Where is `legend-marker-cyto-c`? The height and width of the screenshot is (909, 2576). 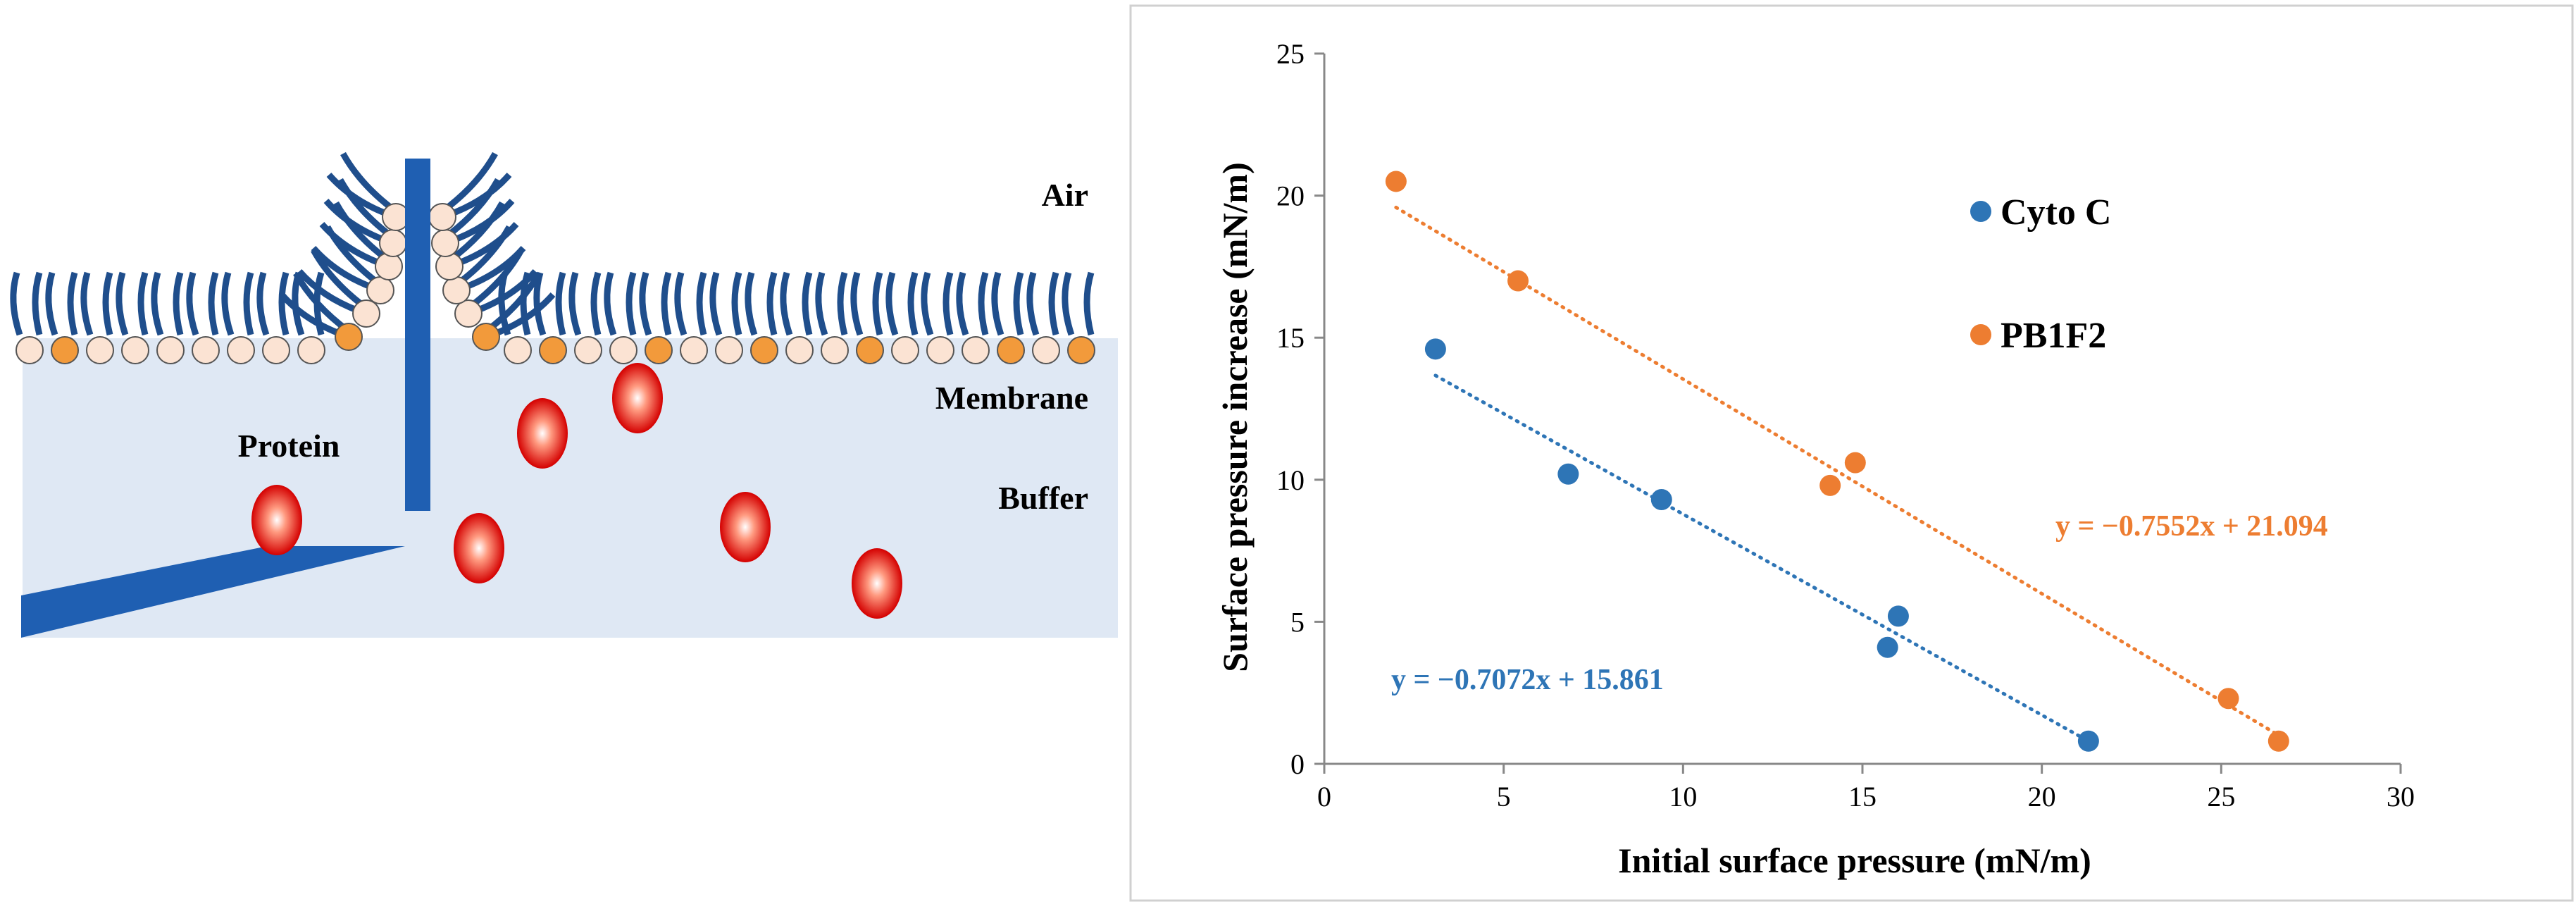 legend-marker-cyto-c is located at coordinates (1980, 212).